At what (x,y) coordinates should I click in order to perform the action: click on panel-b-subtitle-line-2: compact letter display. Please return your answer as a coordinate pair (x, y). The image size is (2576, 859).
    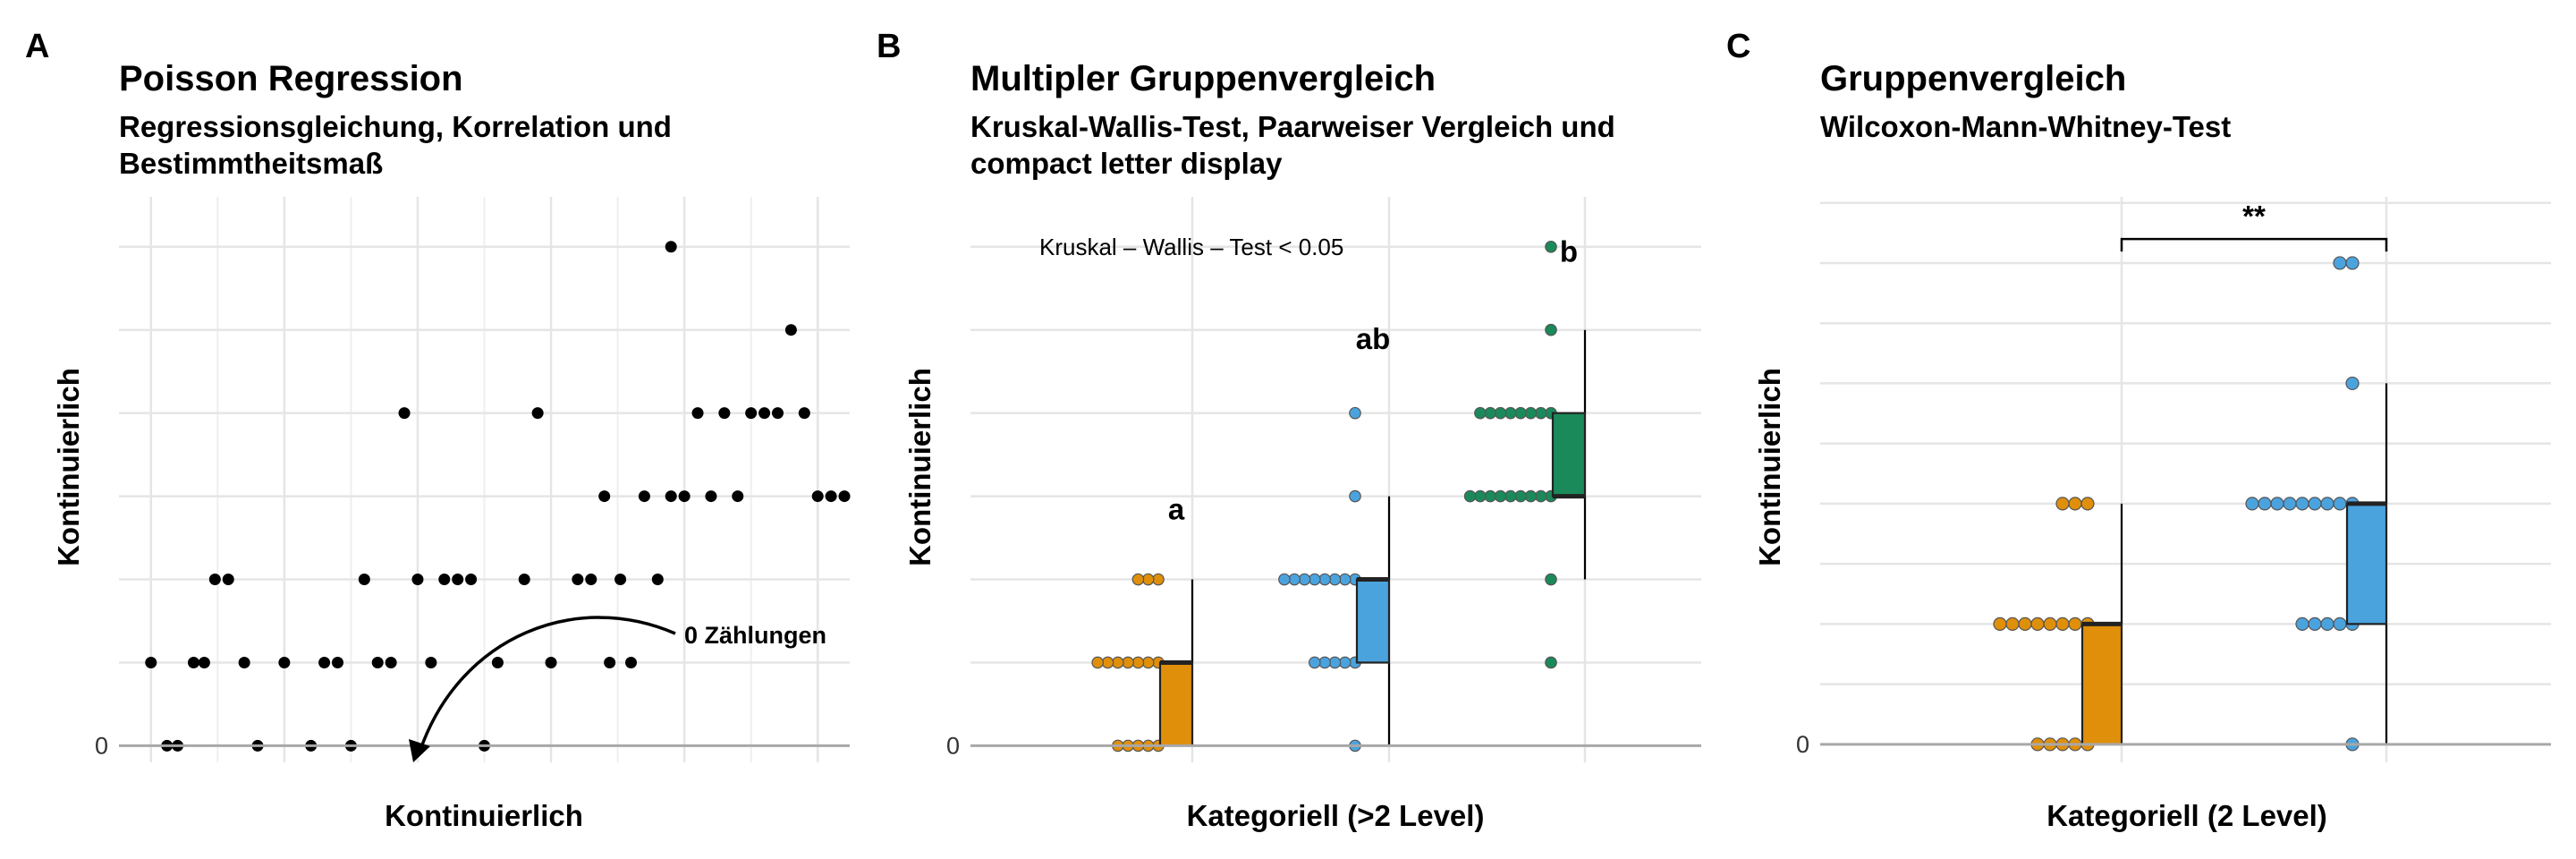
    Looking at the image, I should click on (1126, 163).